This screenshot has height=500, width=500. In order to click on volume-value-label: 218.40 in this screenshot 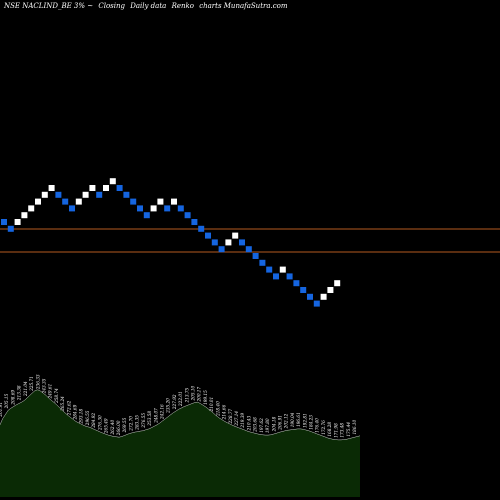, I will do `click(217, 409)`.